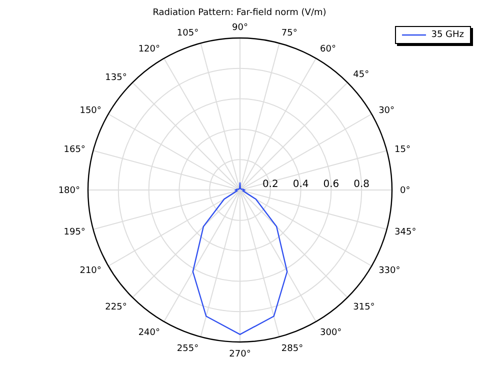 This screenshot has height=366, width=479. Describe the element at coordinates (149, 49) in the screenshot. I see `spoke-label: 120°` at that location.